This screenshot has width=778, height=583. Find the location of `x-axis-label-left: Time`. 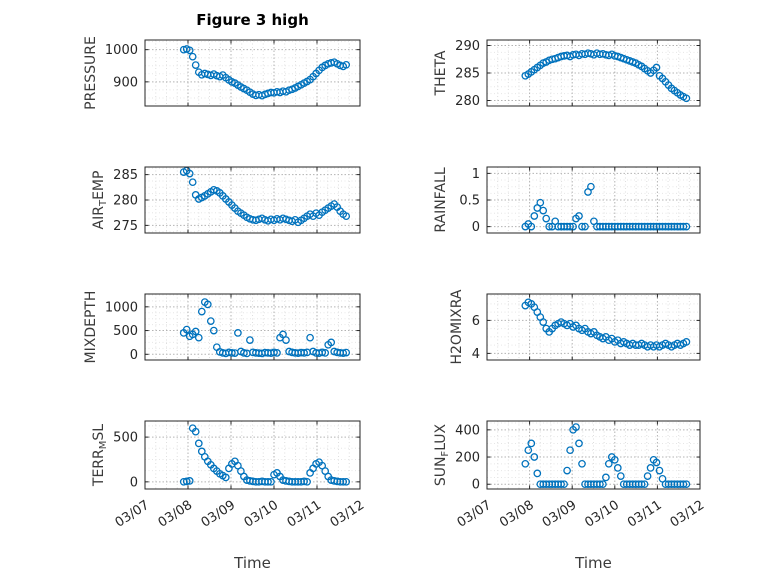

x-axis-label-left: Time is located at coordinates (252, 563).